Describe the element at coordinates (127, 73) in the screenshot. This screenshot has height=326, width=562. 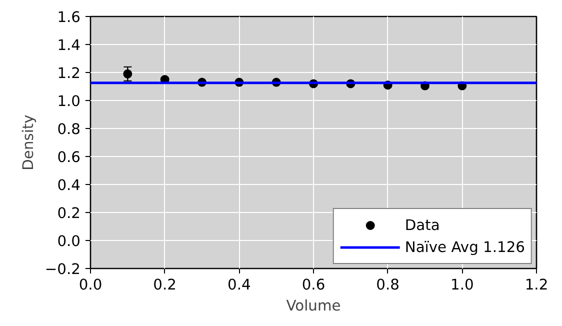
I see `point` at that location.